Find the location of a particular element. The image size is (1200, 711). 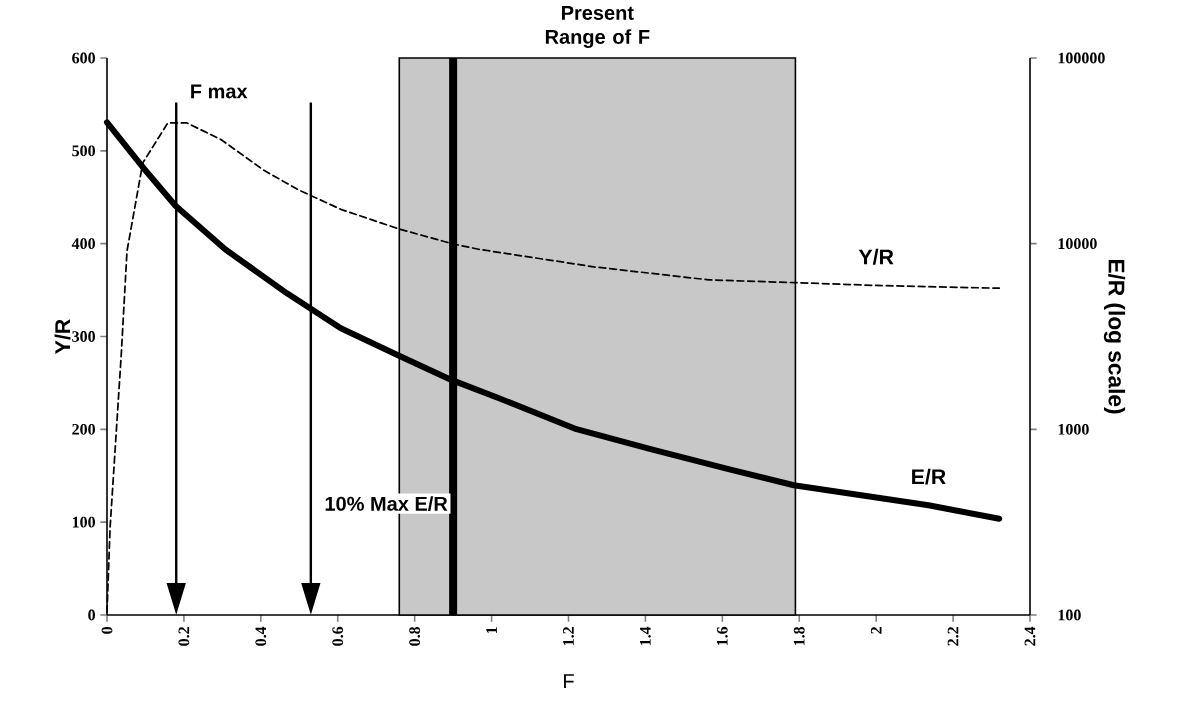

y2-tick-label: 100 is located at coordinates (1069, 615).